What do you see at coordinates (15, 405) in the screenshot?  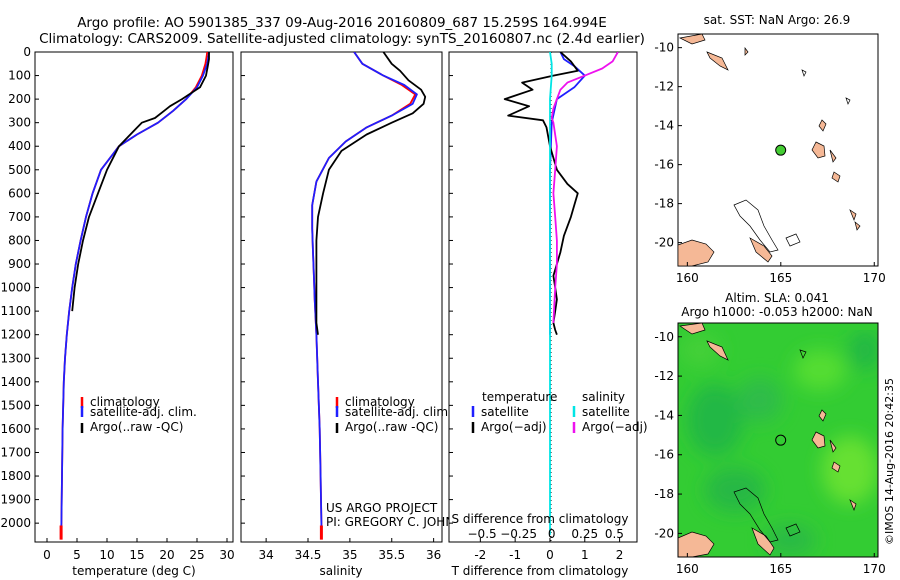 I see `y-tick-label: 1500` at bounding box center [15, 405].